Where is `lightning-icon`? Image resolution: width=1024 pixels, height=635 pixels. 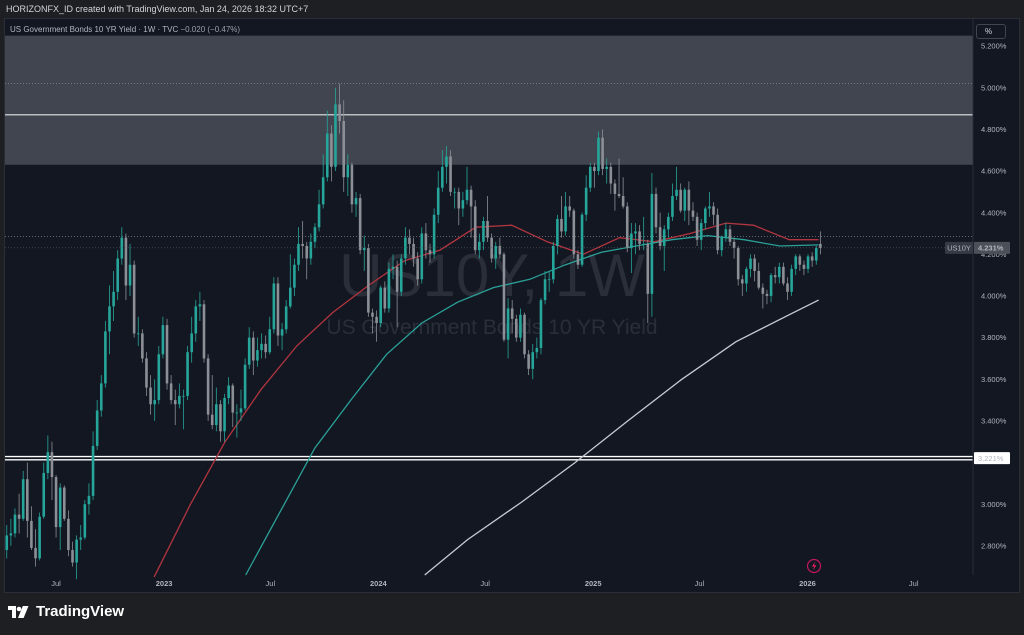 lightning-icon is located at coordinates (814, 566).